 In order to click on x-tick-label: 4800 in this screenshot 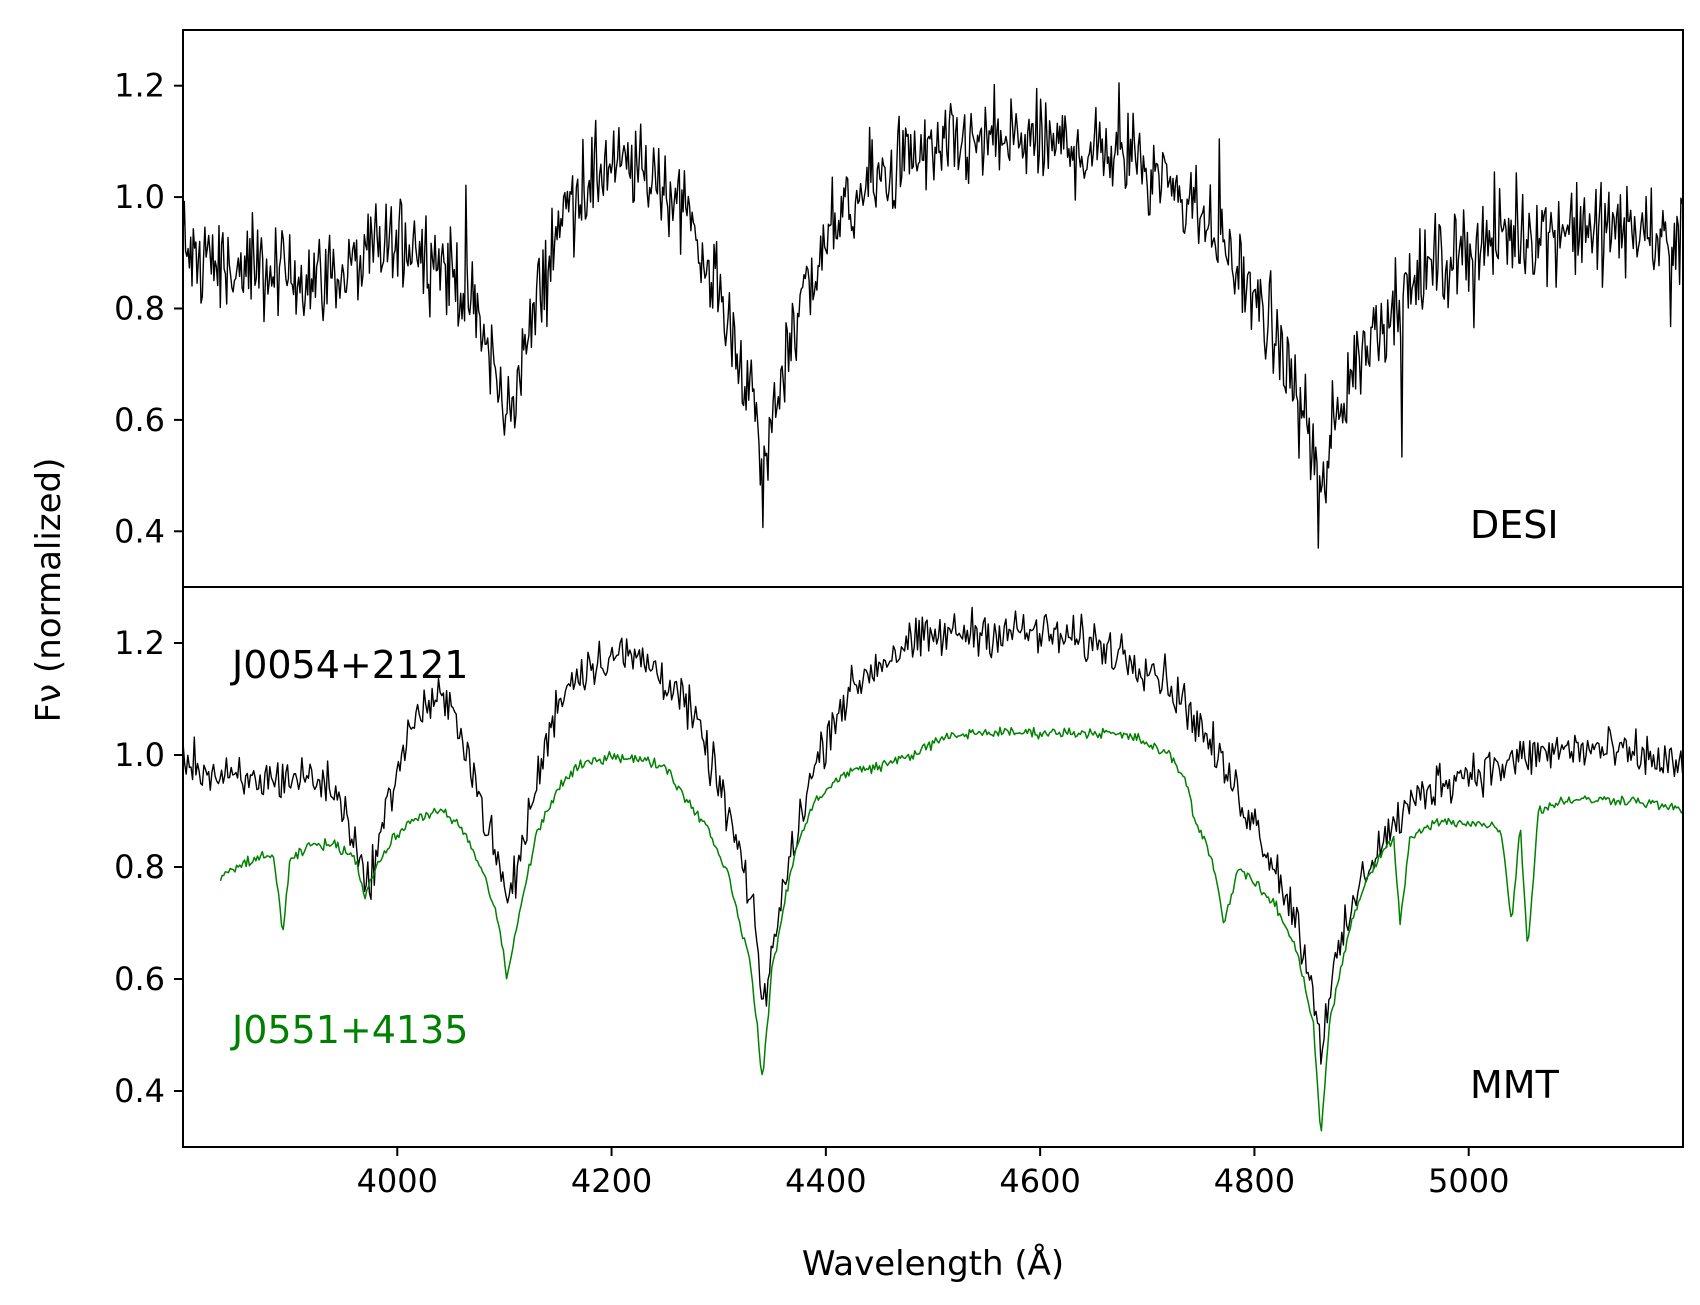, I will do `click(1254, 1181)`.